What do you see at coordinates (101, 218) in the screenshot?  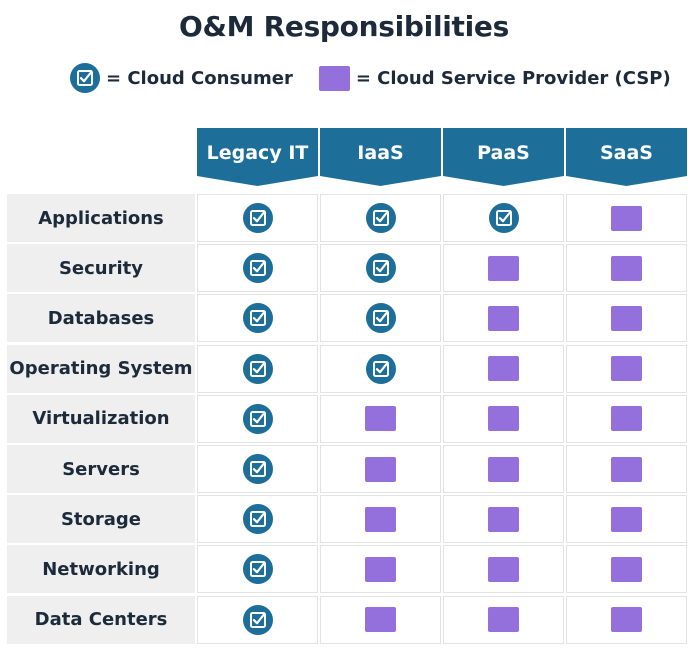 I see `row-label: Applications` at bounding box center [101, 218].